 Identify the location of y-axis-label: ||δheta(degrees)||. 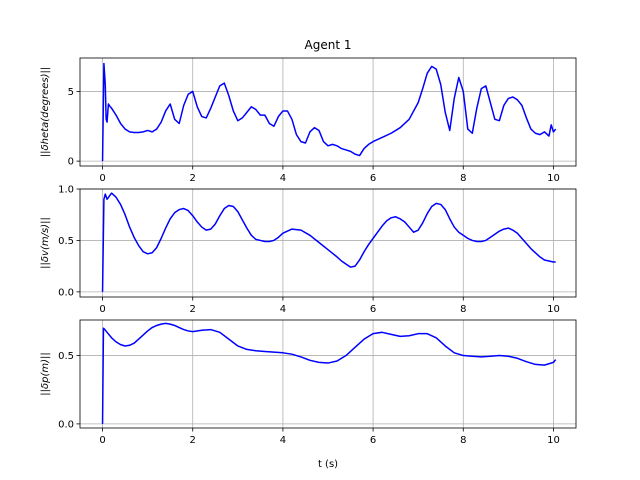
(45, 112).